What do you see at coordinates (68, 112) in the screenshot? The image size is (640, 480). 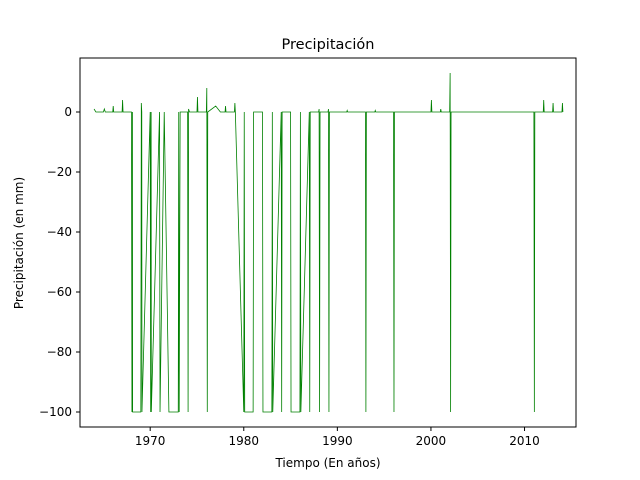 I see `y-tick-label: 0` at bounding box center [68, 112].